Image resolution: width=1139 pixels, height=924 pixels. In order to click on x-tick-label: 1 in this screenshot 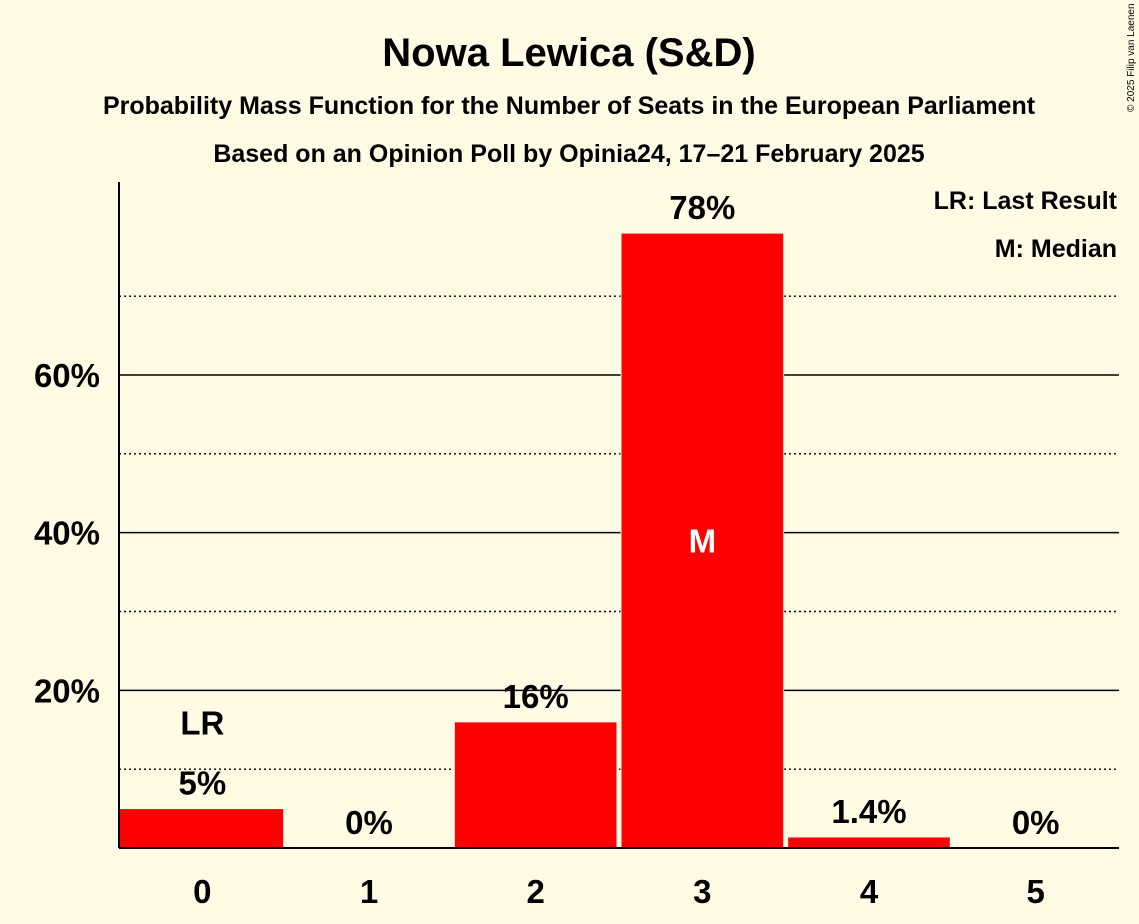, I will do `click(369, 891)`.